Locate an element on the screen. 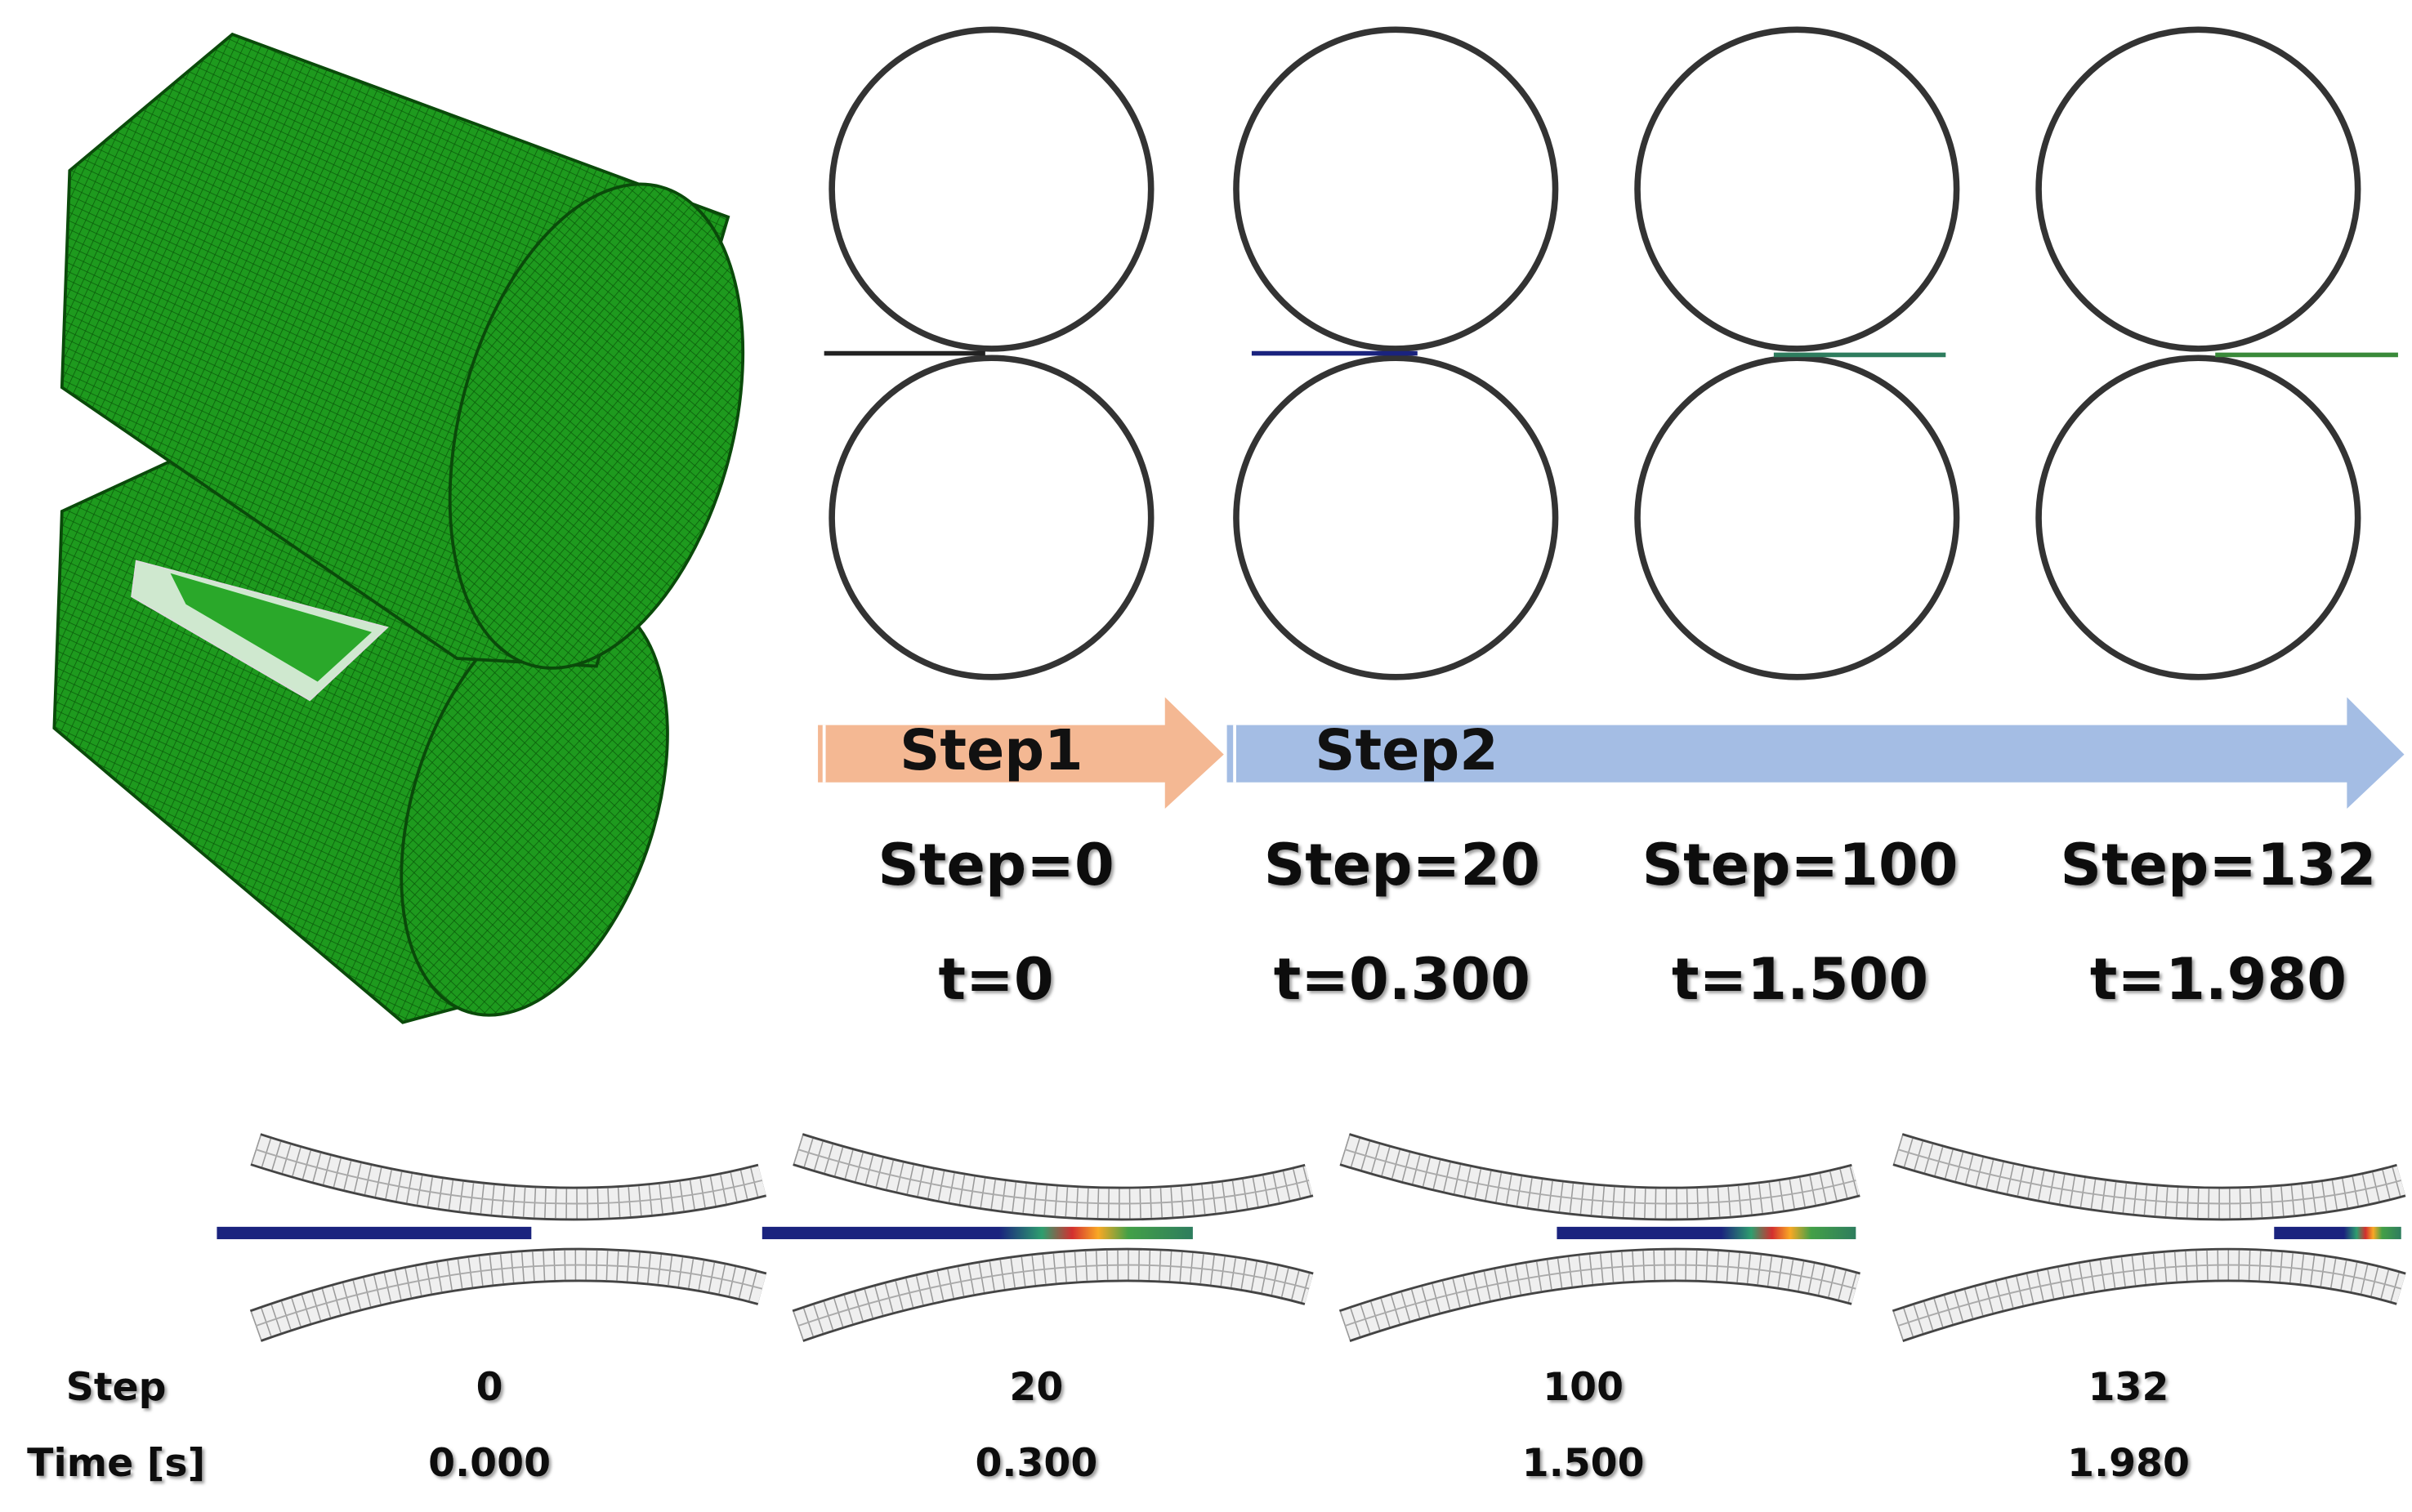 Image resolution: width=2412 pixels, height=1512 pixels. time-label: t=0.300 is located at coordinates (1402, 979).